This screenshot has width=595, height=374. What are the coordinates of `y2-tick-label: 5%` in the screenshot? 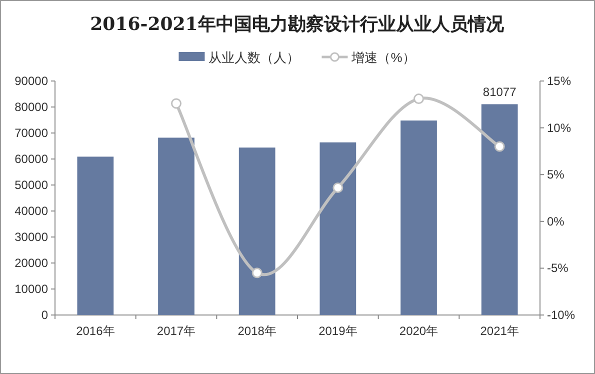 It's located at (556, 175).